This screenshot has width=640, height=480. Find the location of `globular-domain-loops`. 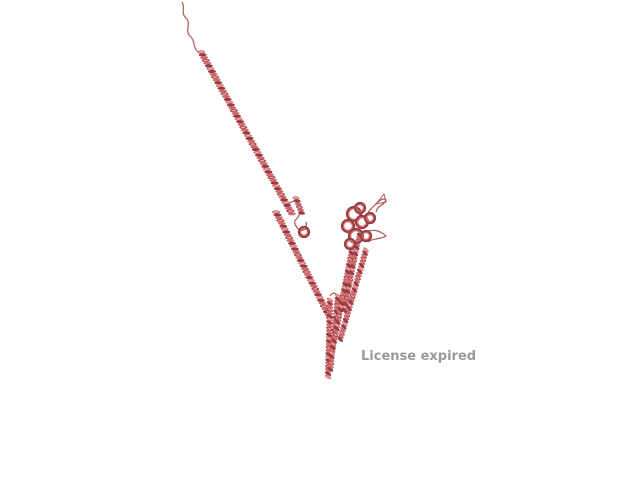

globular-domain-loops is located at coordinates (342, 221).